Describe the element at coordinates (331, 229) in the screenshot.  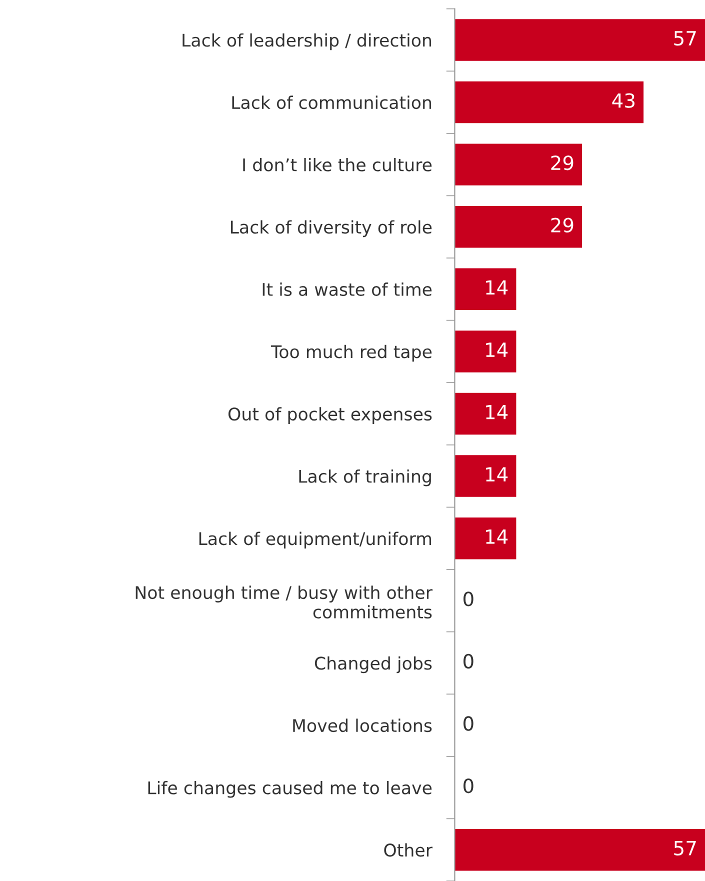
I see `y-tick-label: Lack of diversity of role` at that location.